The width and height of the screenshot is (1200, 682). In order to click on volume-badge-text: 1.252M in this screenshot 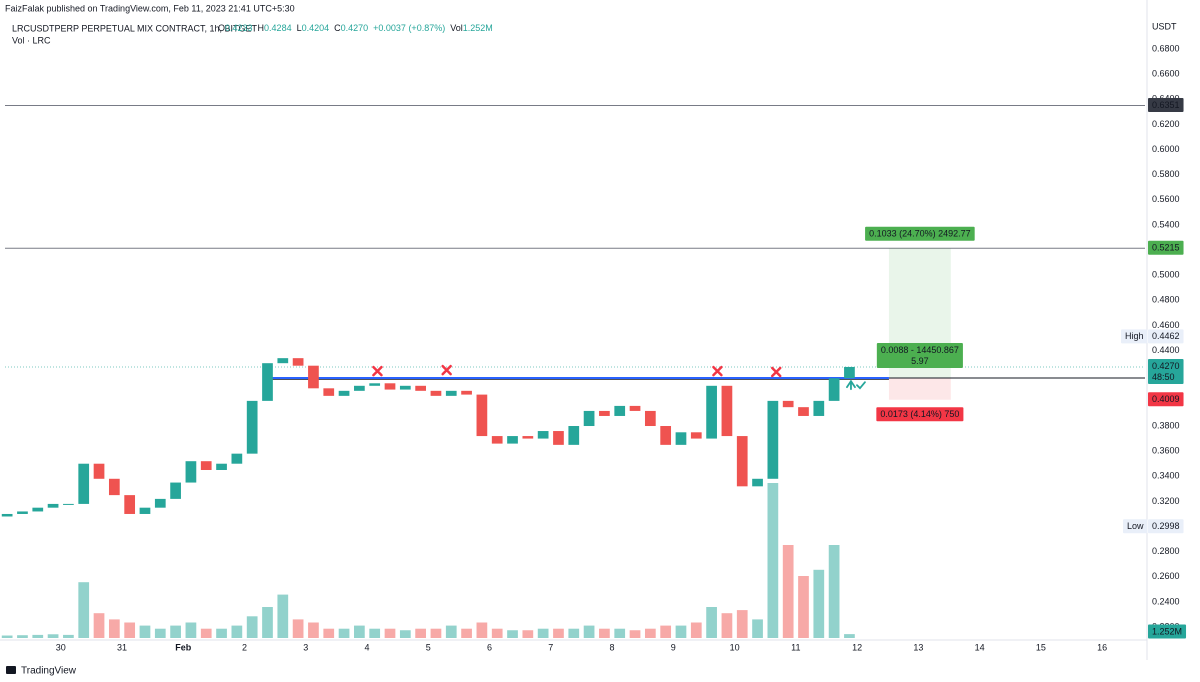, I will do `click(1167, 631)`.